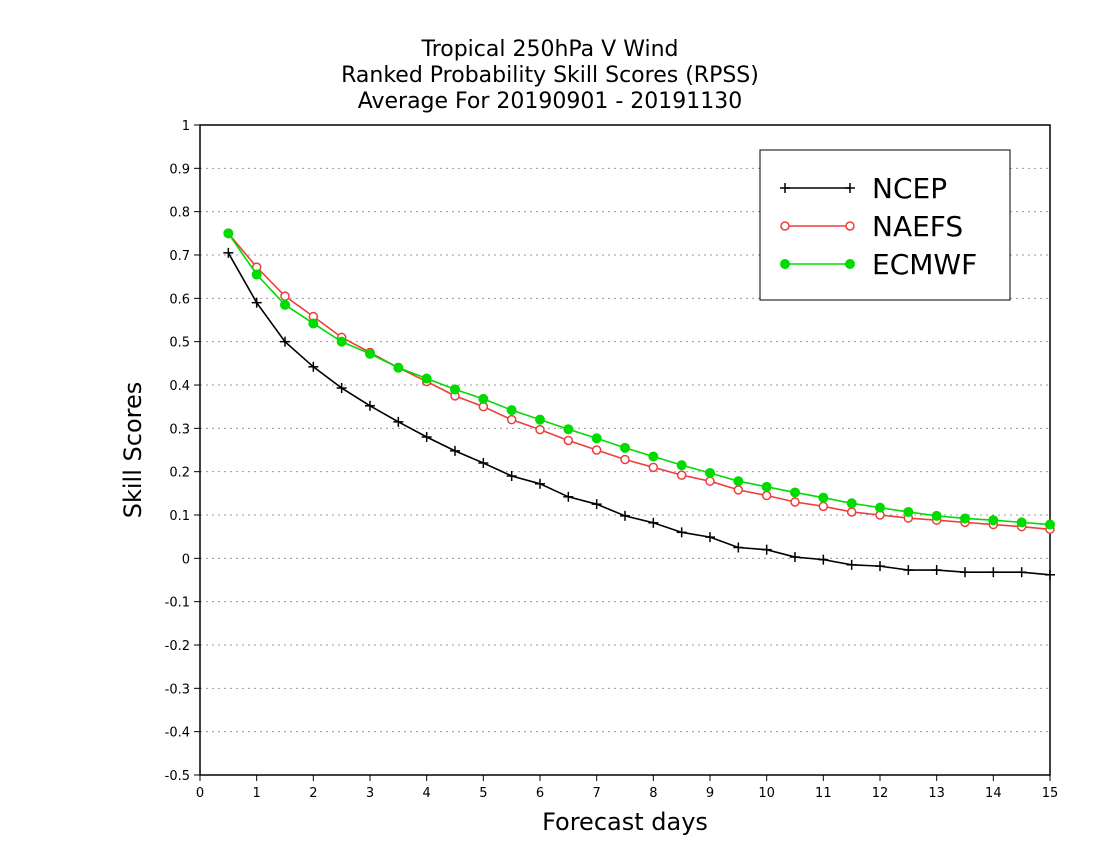  What do you see at coordinates (370, 793) in the screenshot?
I see `x-tick-label: 3` at bounding box center [370, 793].